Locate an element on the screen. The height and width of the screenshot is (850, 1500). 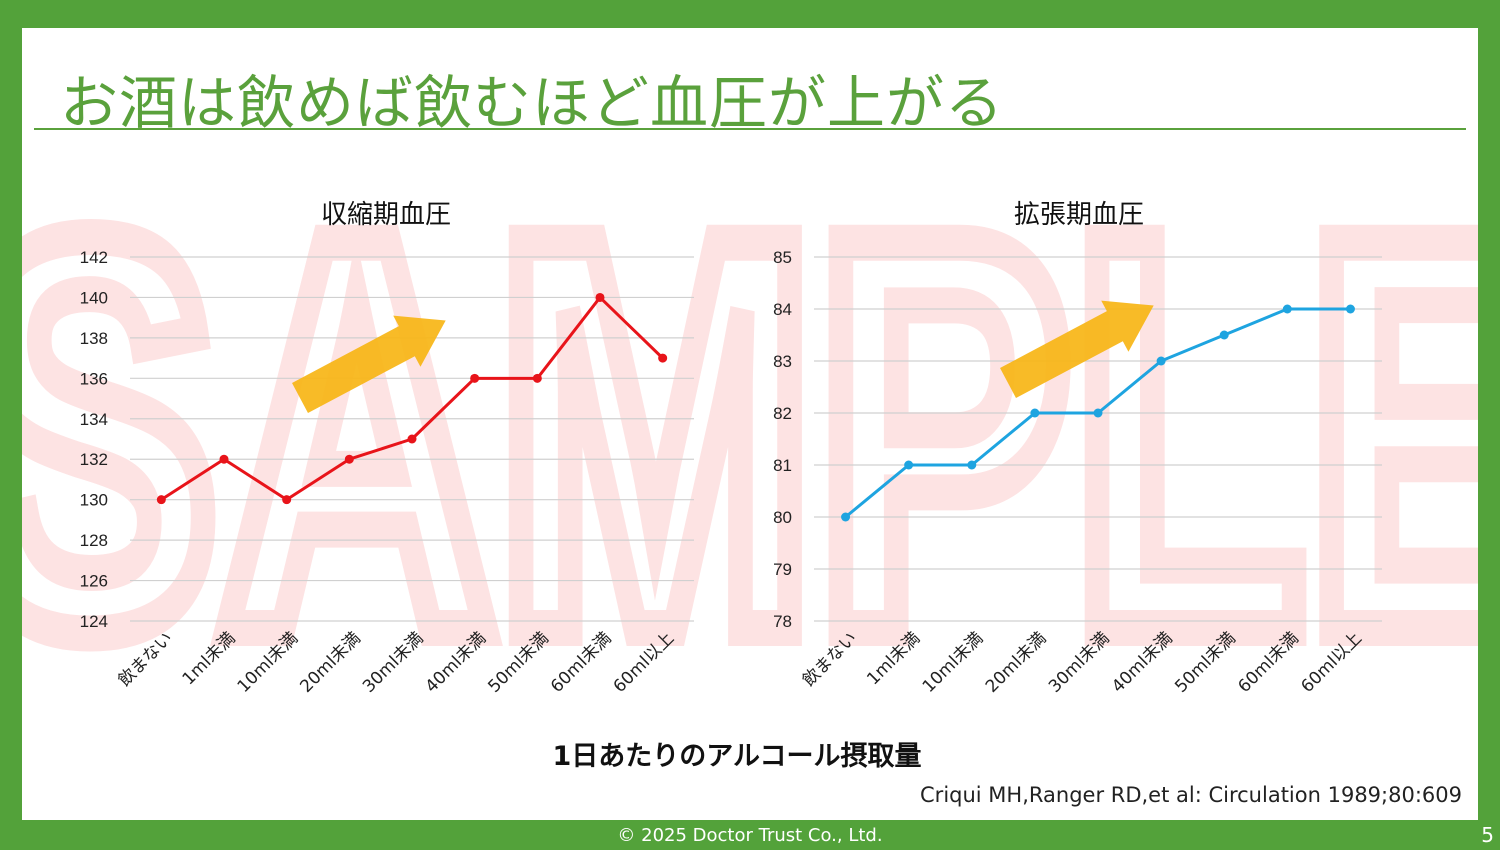
diastolic-y-tick-label: 82 is located at coordinates (782, 413).